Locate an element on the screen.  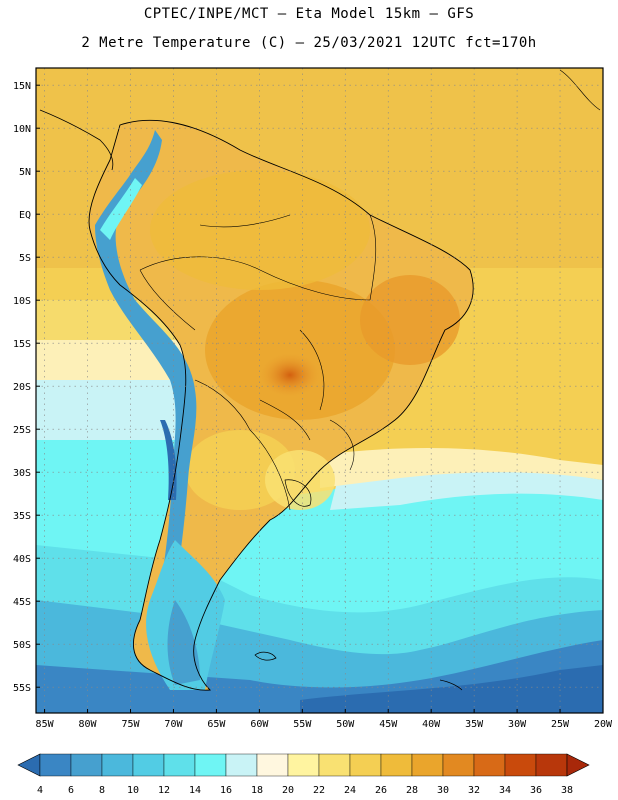
colorbar-level-label: 16 is located at coordinates (226, 790).